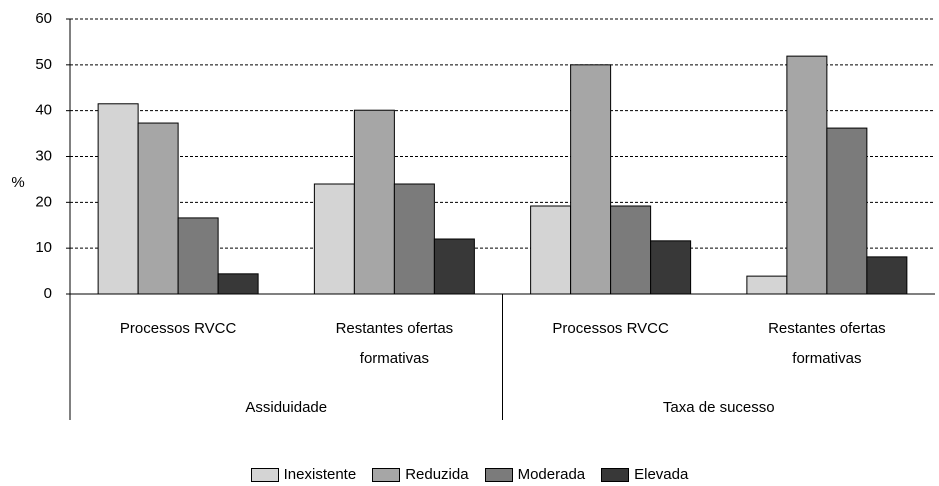 This screenshot has height=486, width=939. I want to click on group-label: Assiduidade, so click(286, 407).